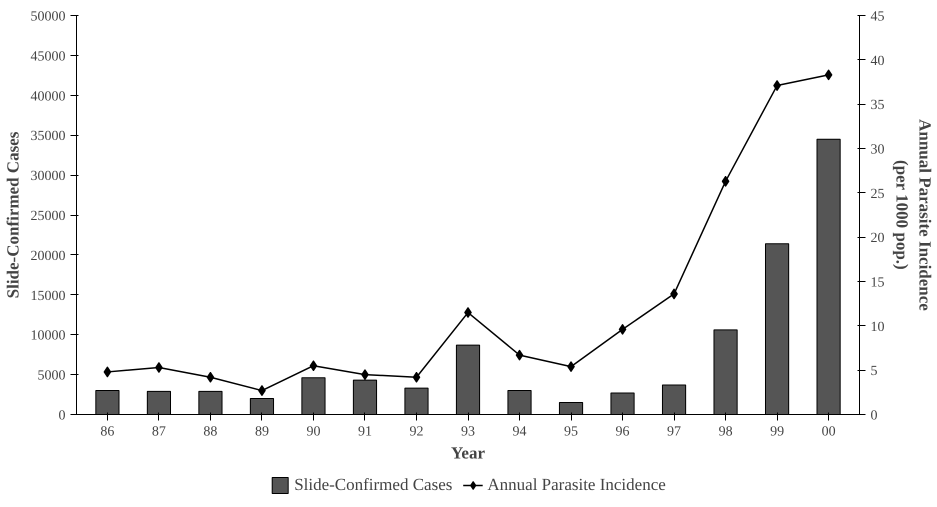  Describe the element at coordinates (48, 176) in the screenshot. I see `y-tick-label: 30000` at that location.